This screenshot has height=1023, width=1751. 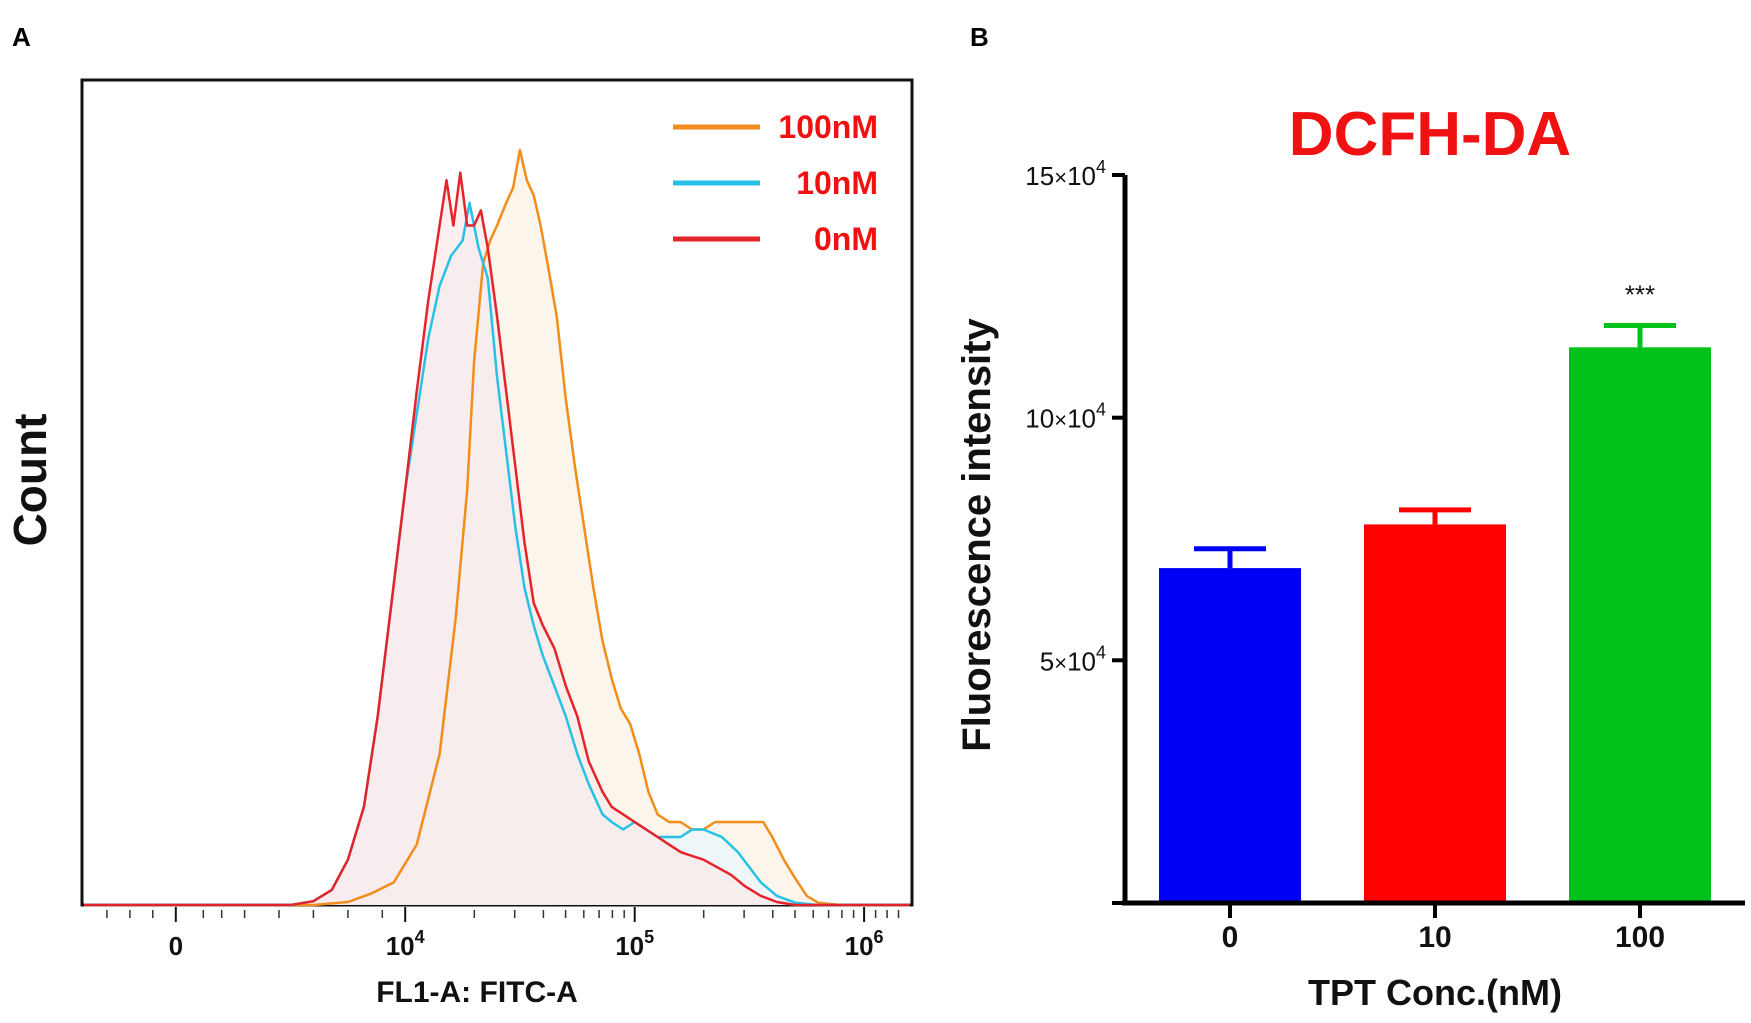 I want to click on panel-b-label: B, so click(x=979, y=37).